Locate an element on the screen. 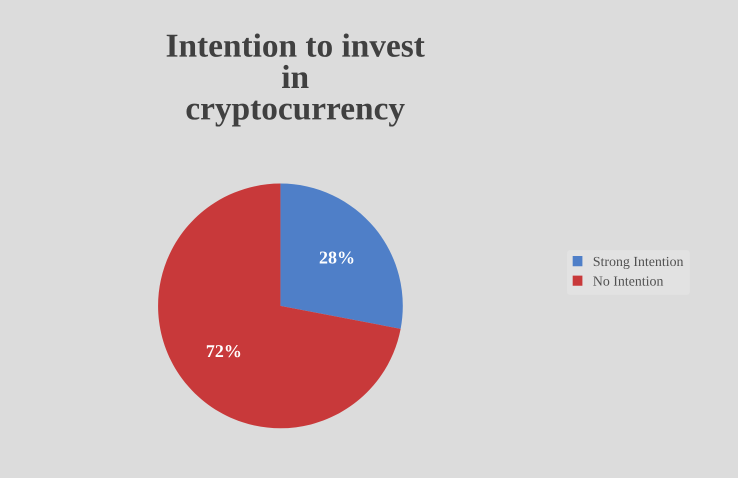 This screenshot has width=738, height=478. pie-slice is located at coordinates (341, 256).